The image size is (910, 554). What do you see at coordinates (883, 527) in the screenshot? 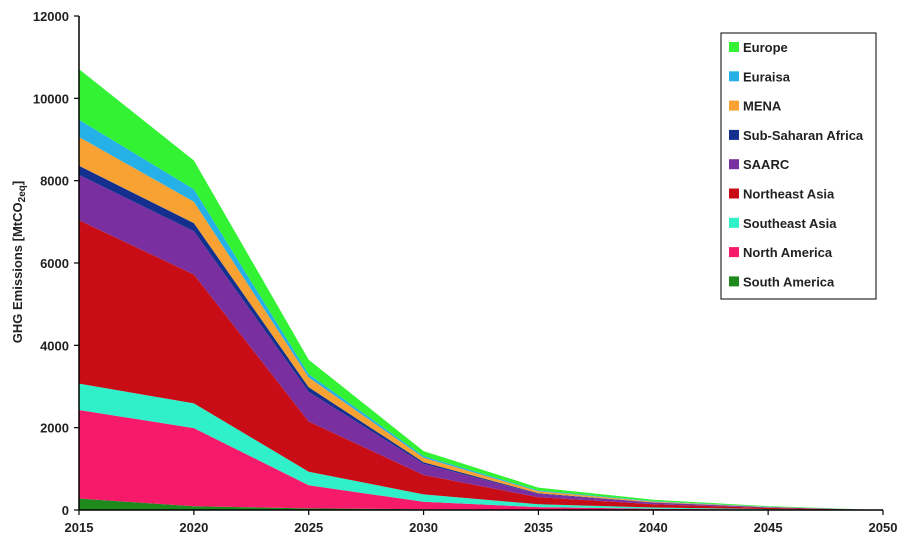
I see `x-tick-label: 2050` at bounding box center [883, 527].